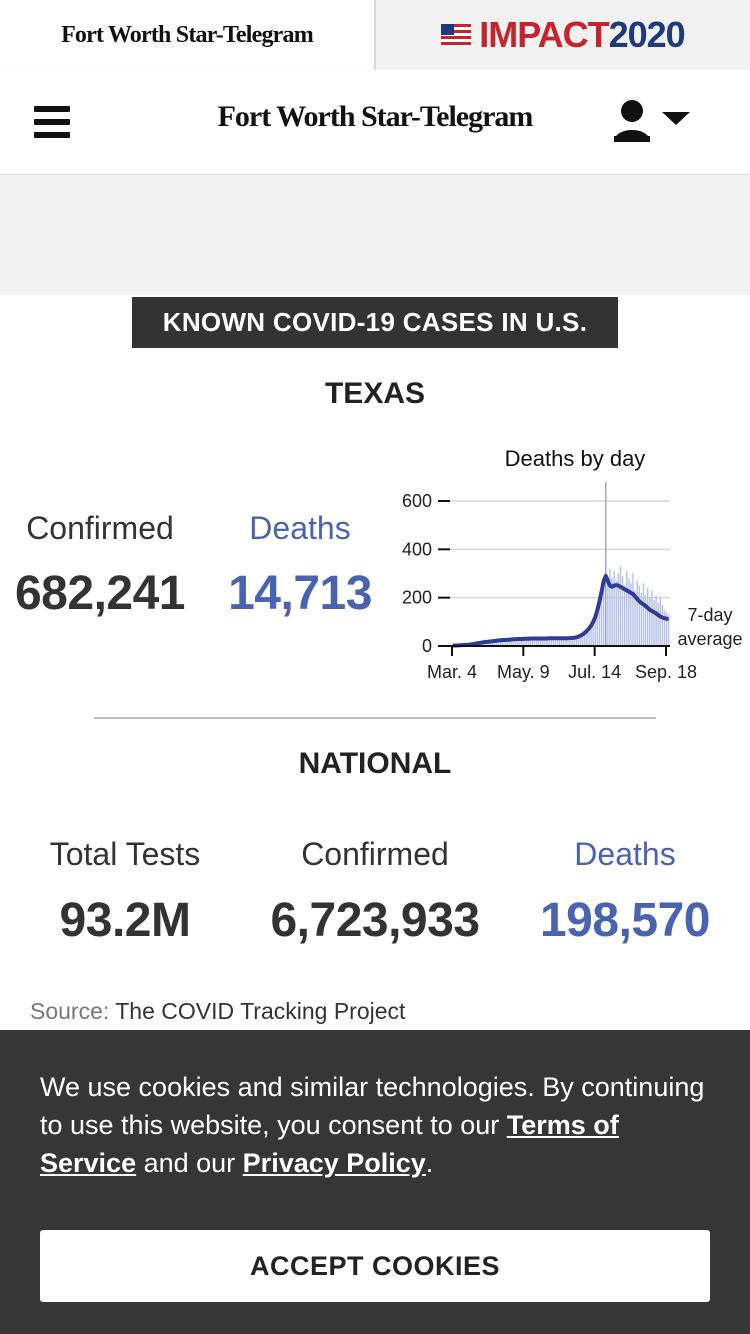 This screenshot has height=1334, width=750. I want to click on hamburger-menu-icon, so click(52, 122).